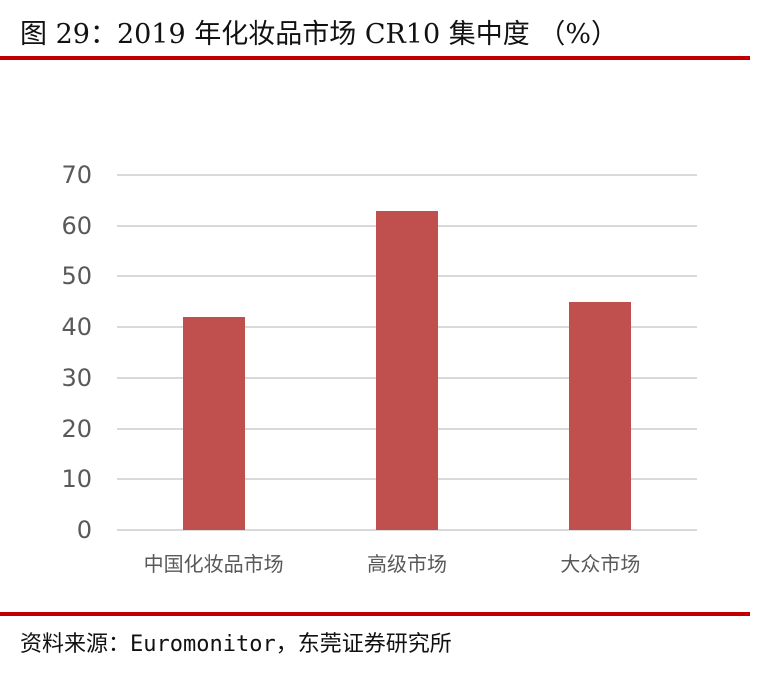 Image resolution: width=768 pixels, height=673 pixels. I want to click on y-tick-label: 30, so click(76, 377).